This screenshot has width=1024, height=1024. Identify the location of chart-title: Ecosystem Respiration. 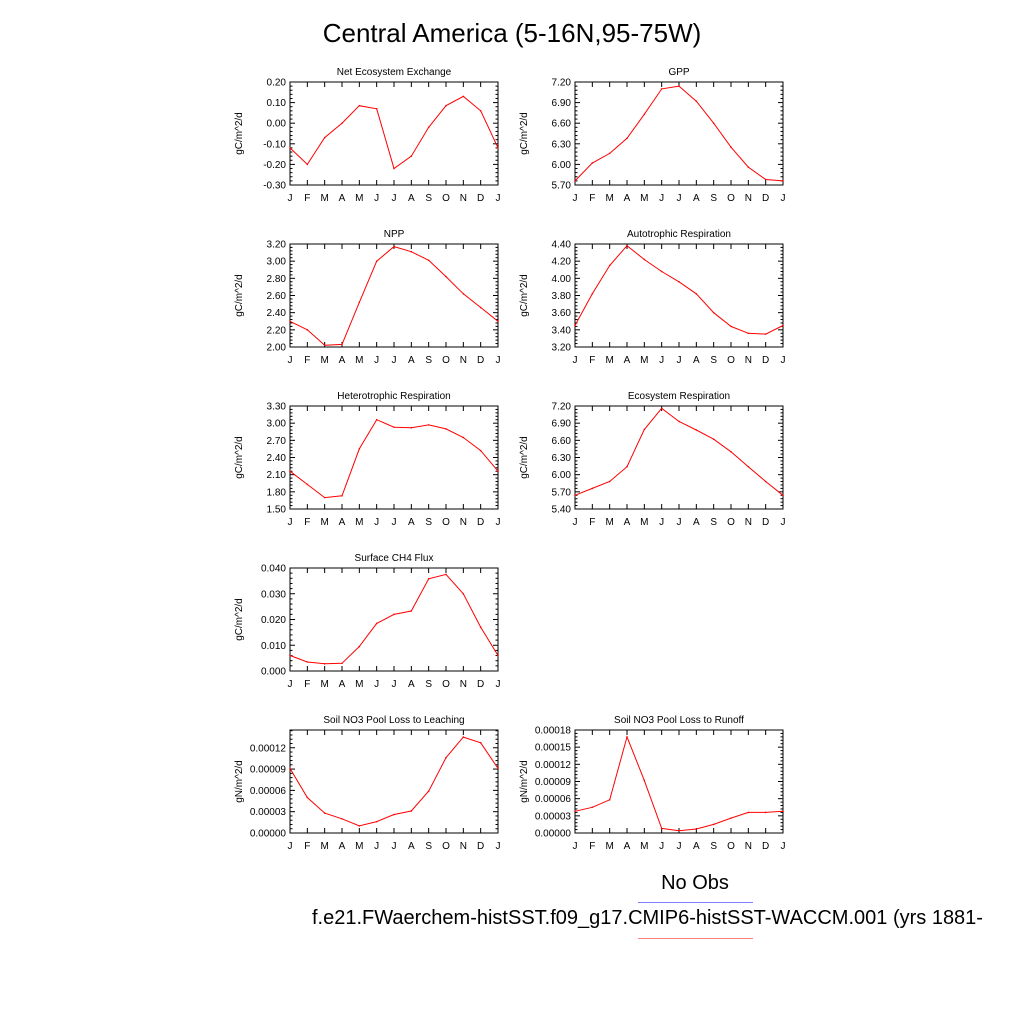
(679, 396).